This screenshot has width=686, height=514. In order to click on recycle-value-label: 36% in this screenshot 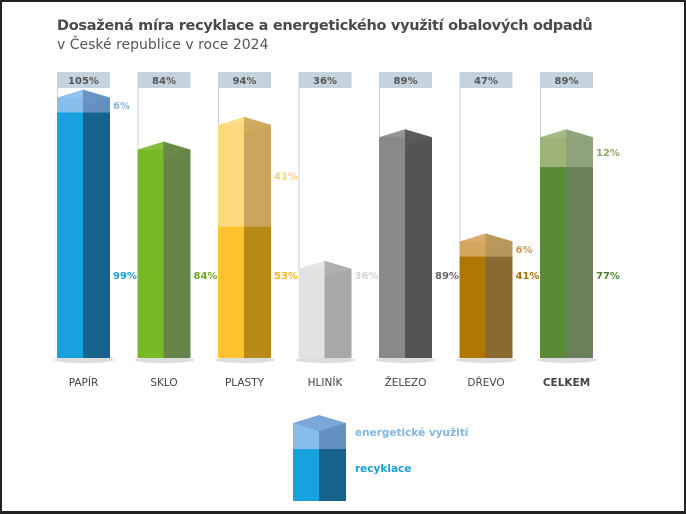, I will do `click(367, 276)`.